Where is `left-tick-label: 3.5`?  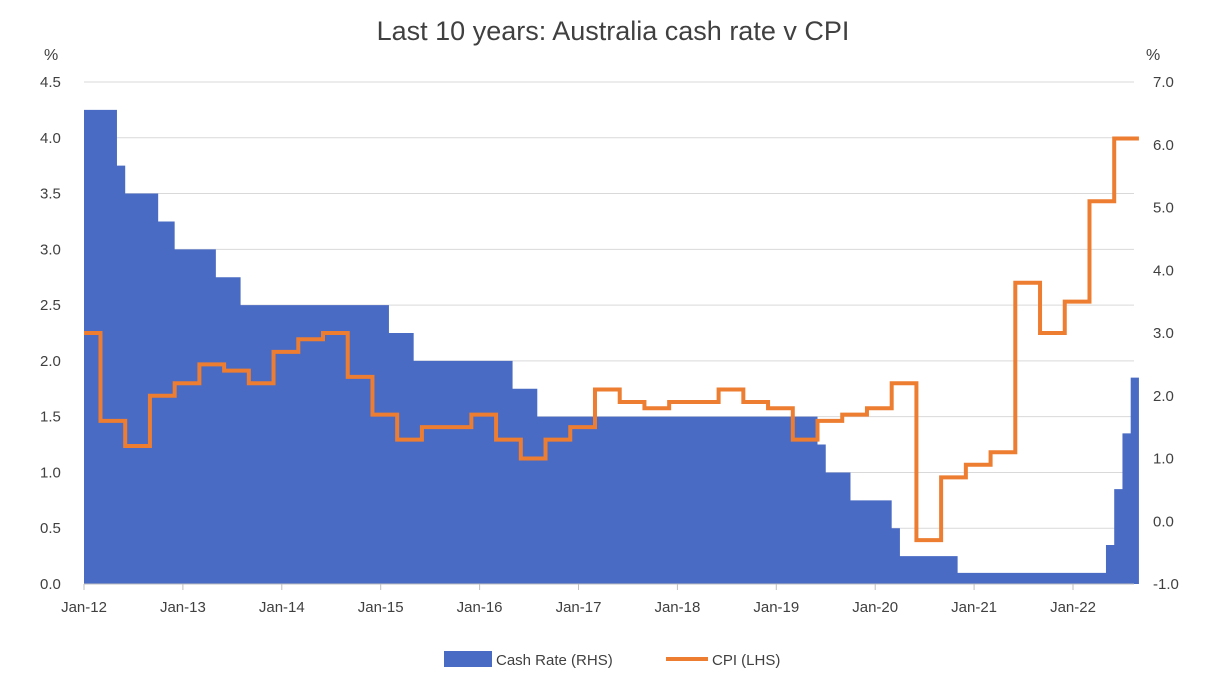 left-tick-label: 3.5 is located at coordinates (50, 194).